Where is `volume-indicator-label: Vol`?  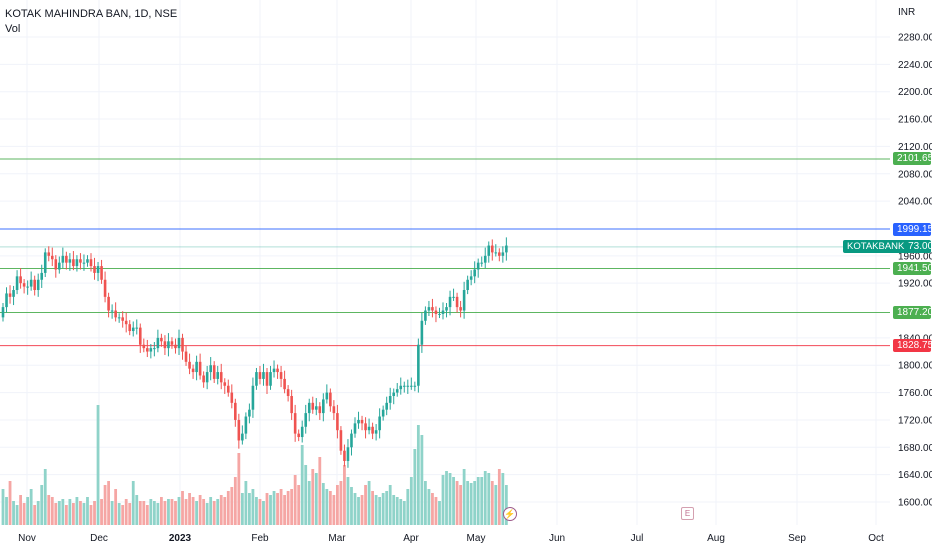 volume-indicator-label: Vol is located at coordinates (13, 29).